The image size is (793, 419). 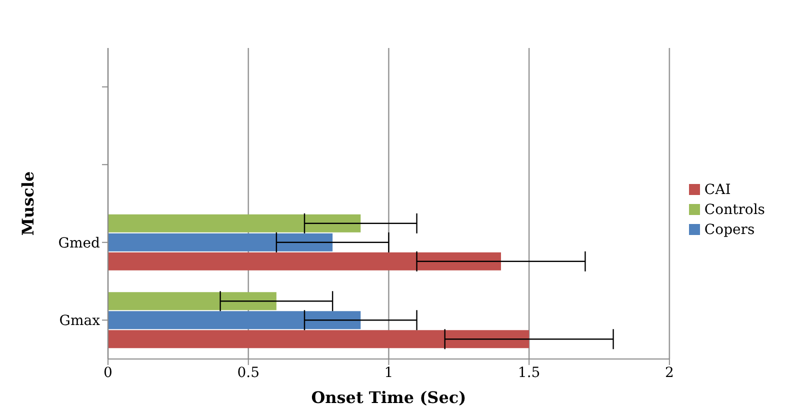 What do you see at coordinates (79, 243) in the screenshot?
I see `y-tick-label: Gmed` at bounding box center [79, 243].